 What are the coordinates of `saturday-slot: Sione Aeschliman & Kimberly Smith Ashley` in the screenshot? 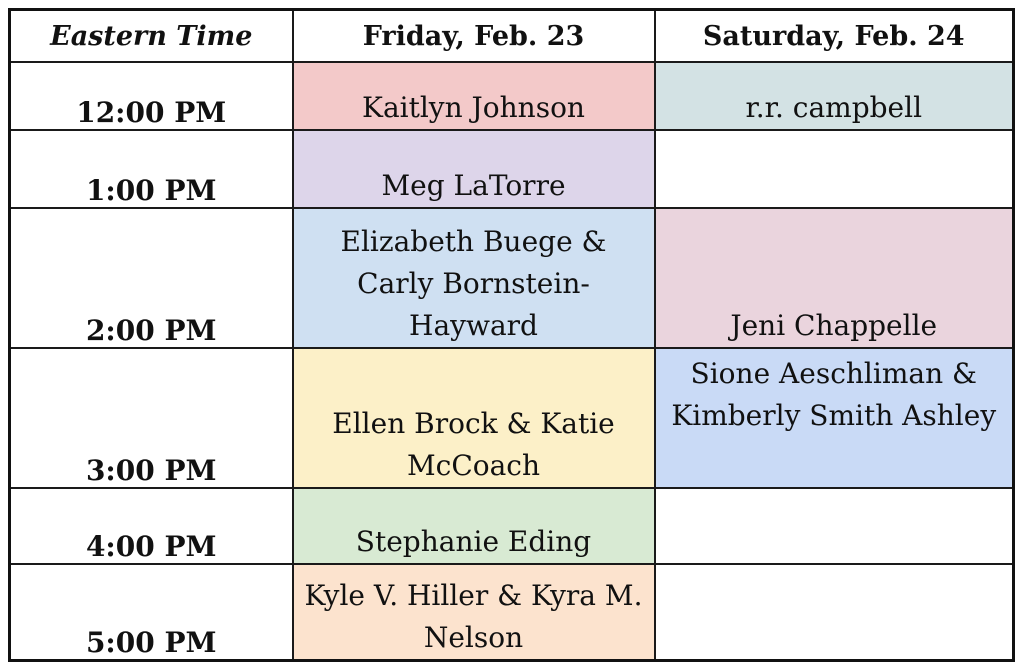 It's located at (834, 418).